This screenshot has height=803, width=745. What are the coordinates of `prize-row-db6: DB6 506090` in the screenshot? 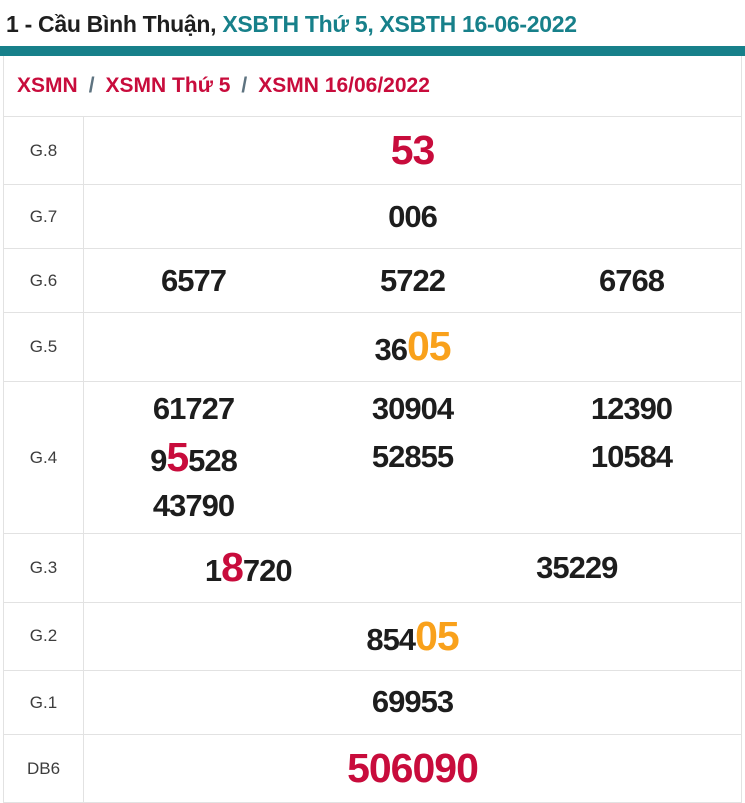 It's located at (372, 768).